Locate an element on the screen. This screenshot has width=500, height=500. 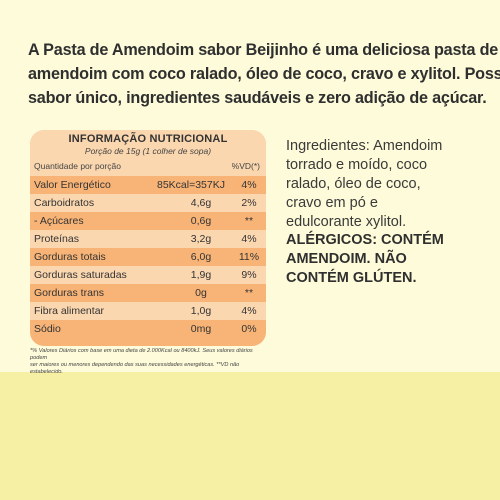
table-row: Fibra alimentar 1,0g 4% is located at coordinates (148, 311).